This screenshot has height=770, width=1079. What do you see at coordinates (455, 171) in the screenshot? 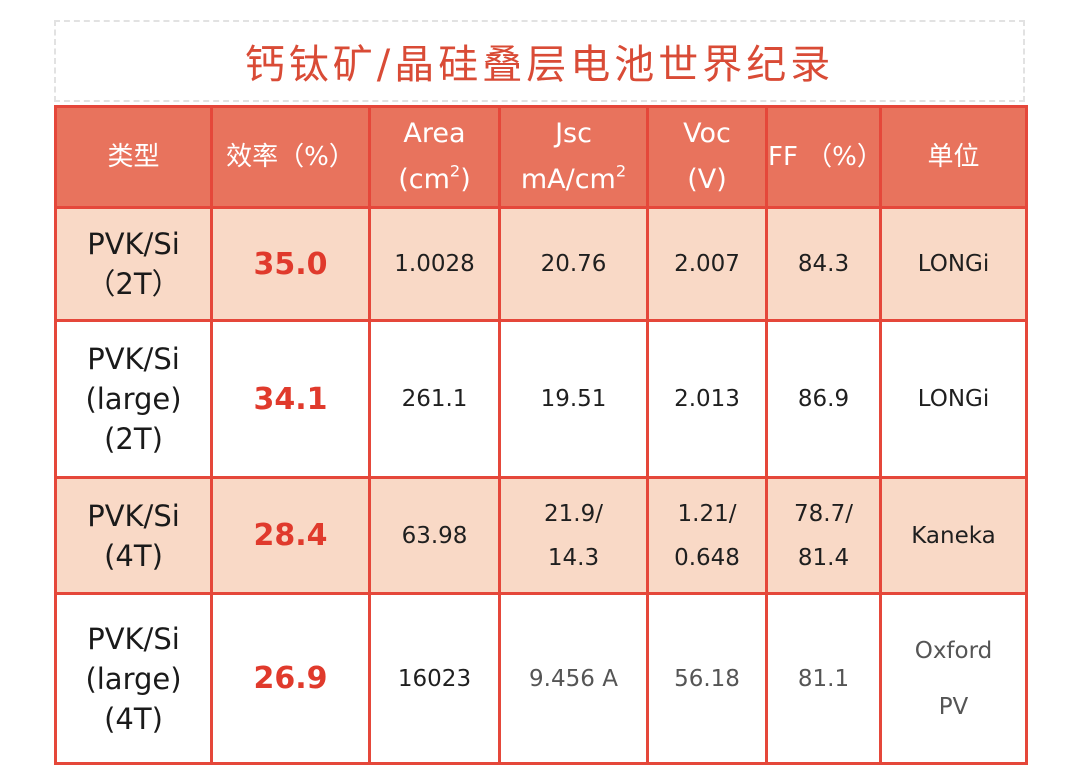
I see `header-area-sup: 2` at bounding box center [455, 171].